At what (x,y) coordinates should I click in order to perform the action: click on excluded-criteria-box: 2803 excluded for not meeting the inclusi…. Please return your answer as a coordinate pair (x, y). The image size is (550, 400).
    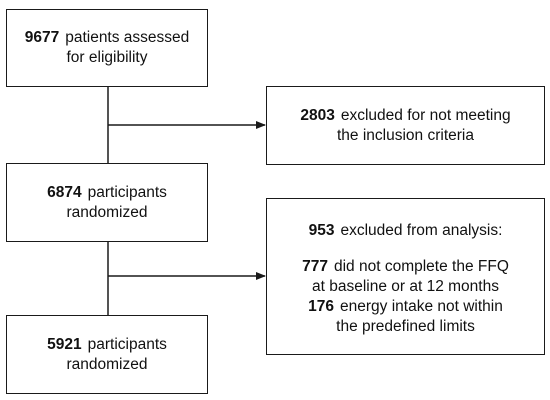
    Looking at the image, I should click on (405, 125).